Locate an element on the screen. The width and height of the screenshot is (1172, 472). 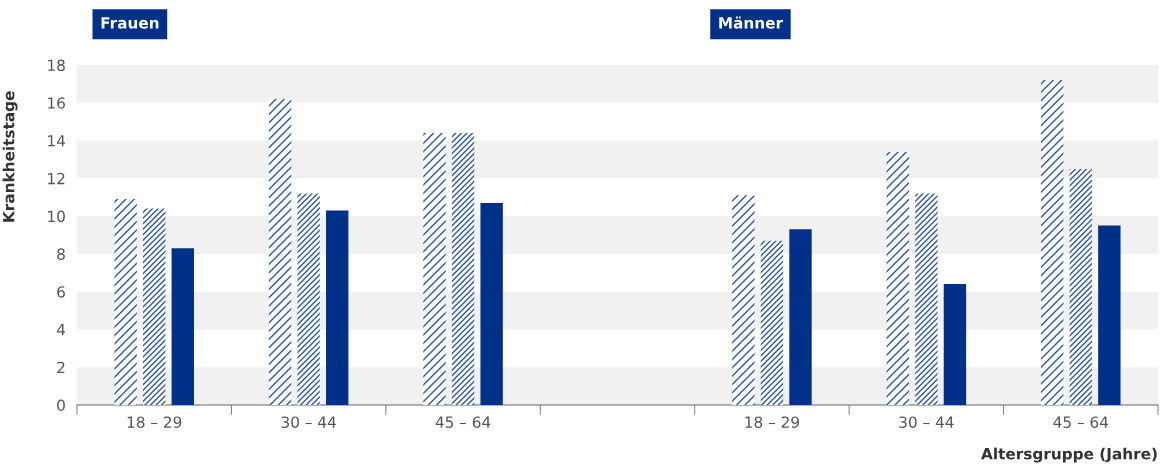
y-tick-label: 8 is located at coordinates (61, 254).